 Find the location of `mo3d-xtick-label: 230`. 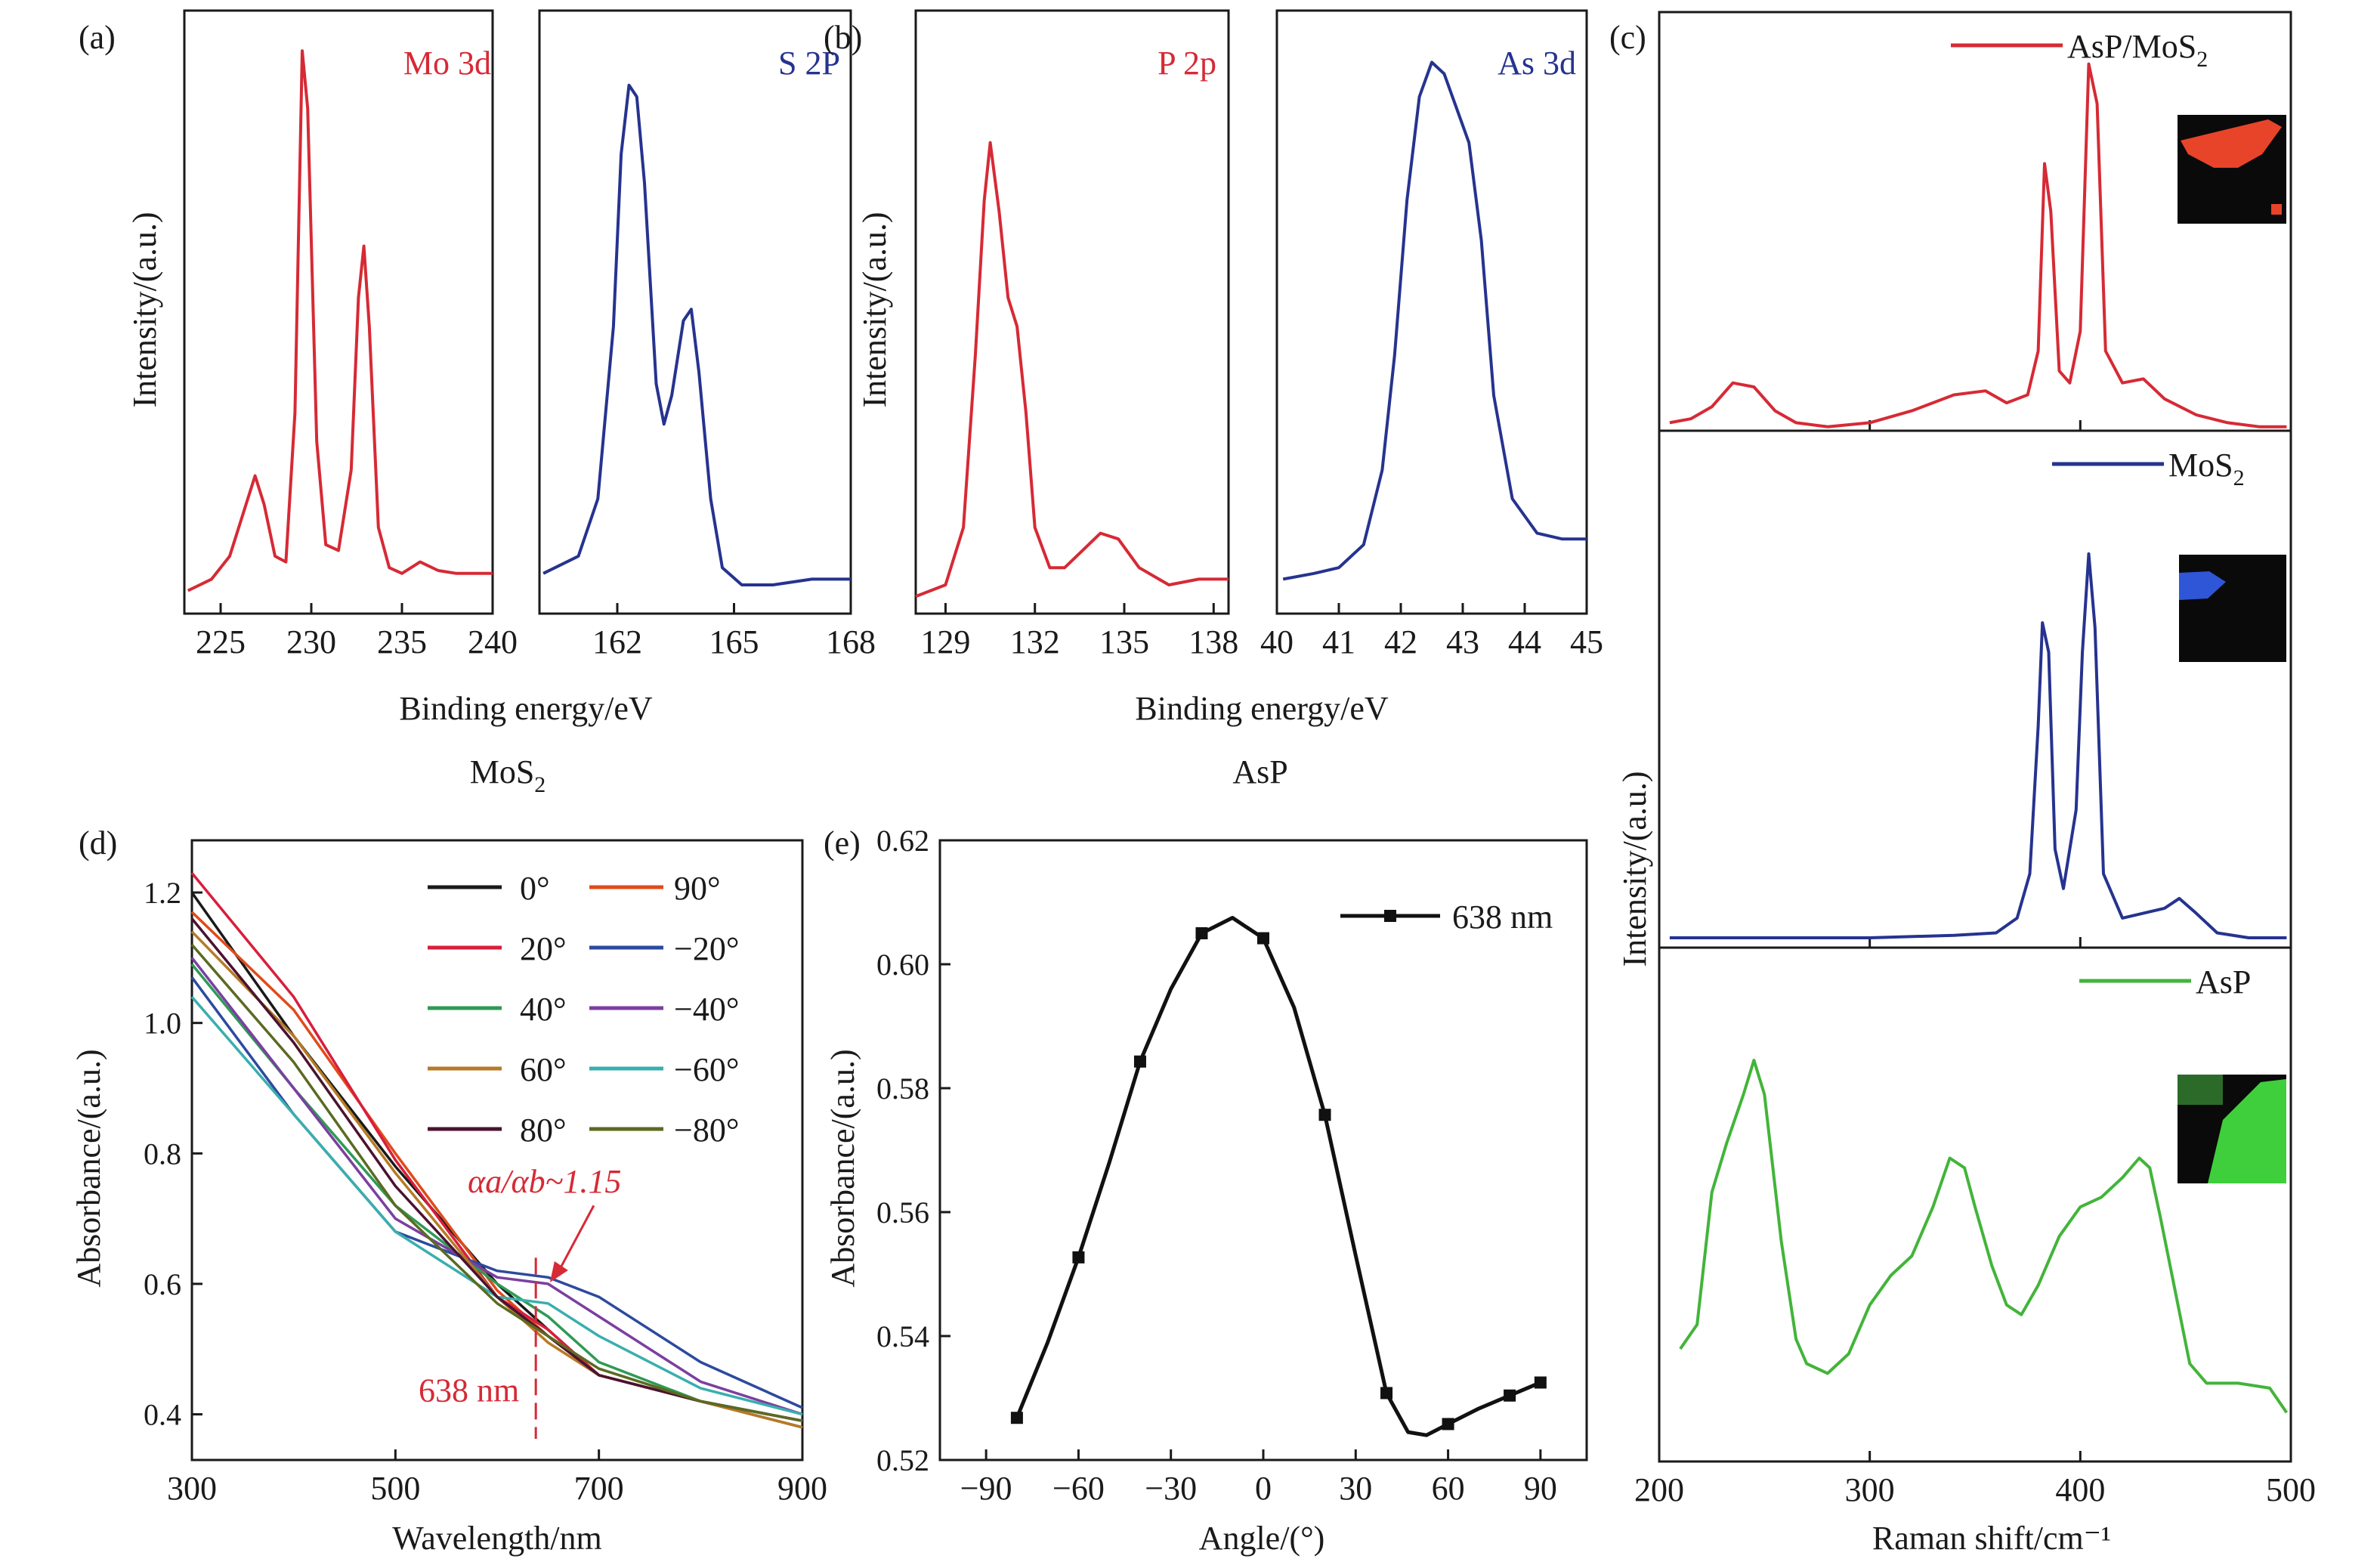

mo3d-xtick-label: 230 is located at coordinates (311, 642).